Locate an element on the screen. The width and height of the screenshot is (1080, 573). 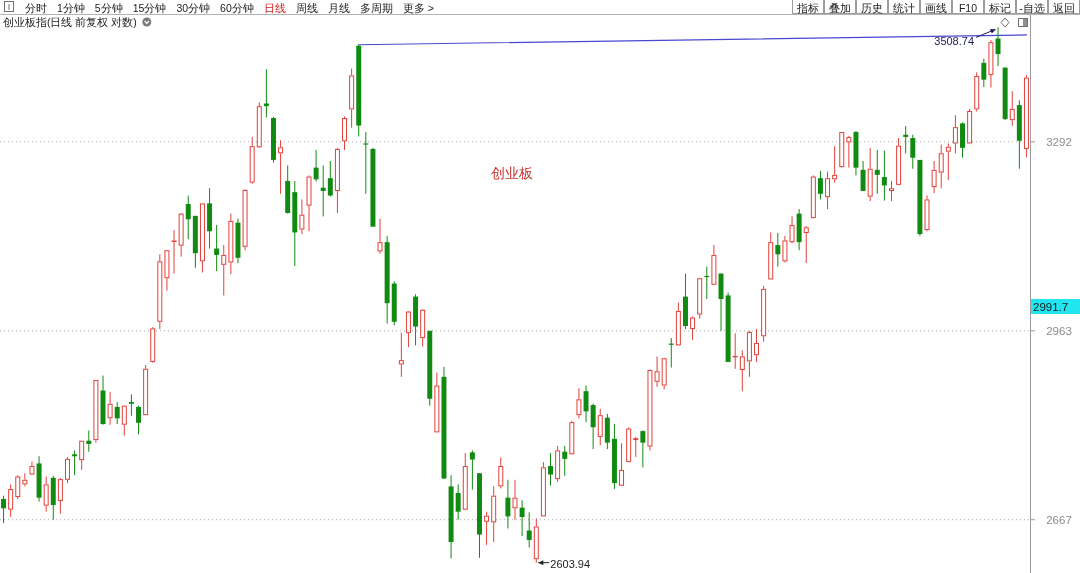
menu-label: 60分钟 is located at coordinates (237, 7).